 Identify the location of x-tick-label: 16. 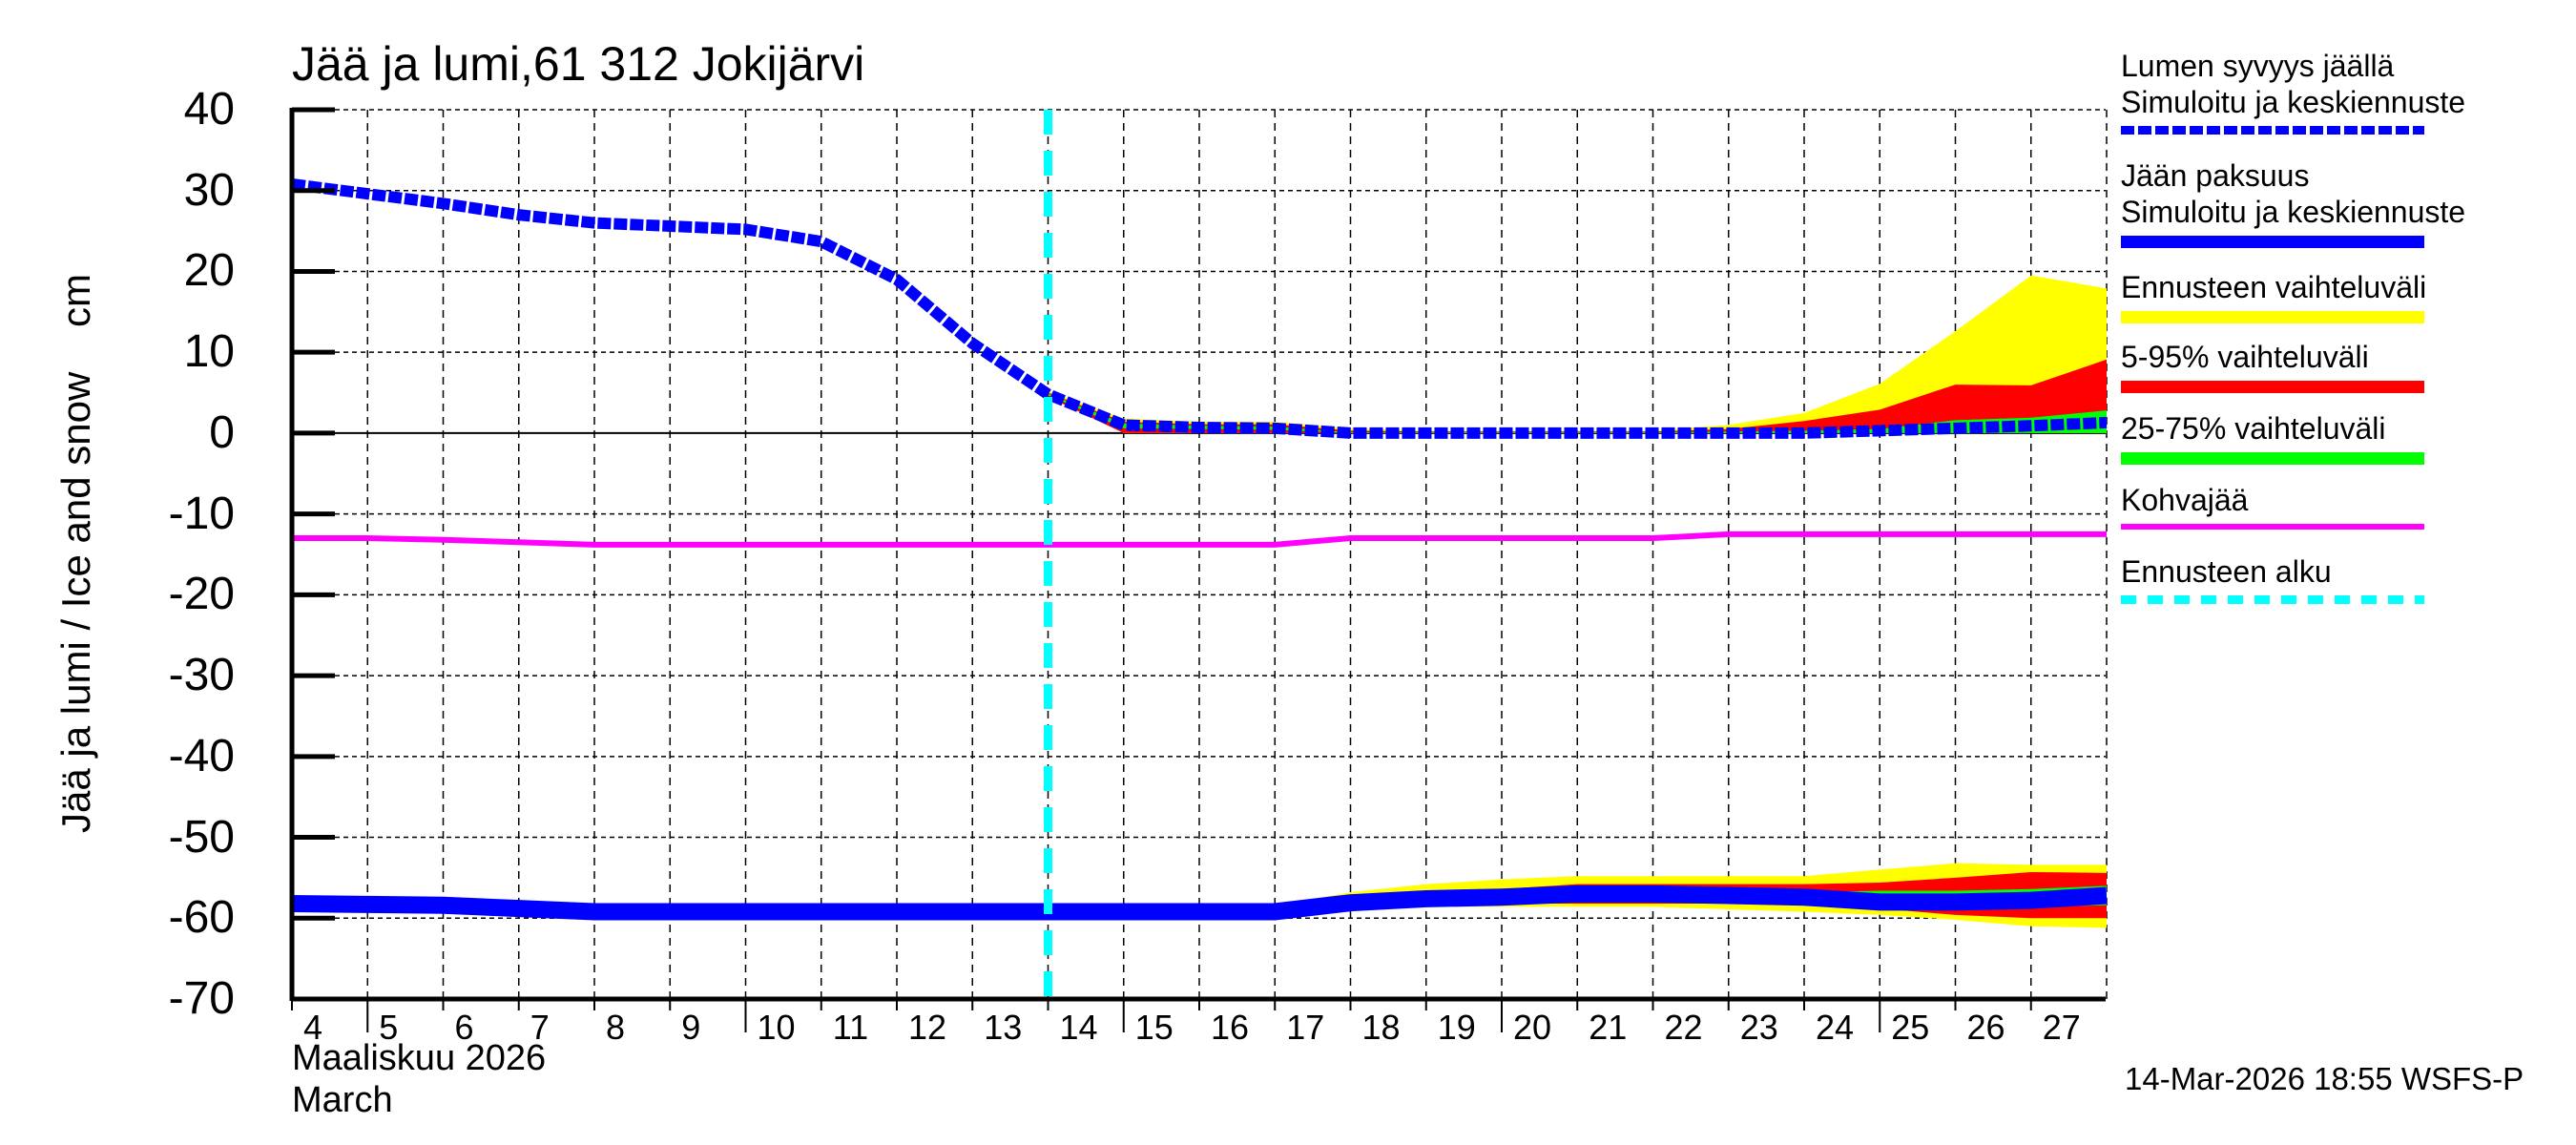
(1230, 1027).